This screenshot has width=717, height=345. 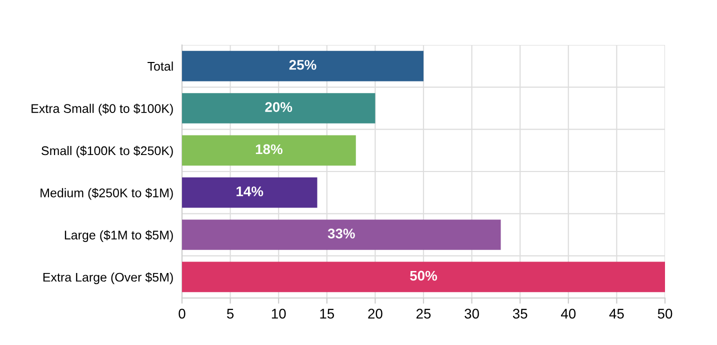 What do you see at coordinates (160, 66) in the screenshot?
I see `y-tick-label: Total` at bounding box center [160, 66].